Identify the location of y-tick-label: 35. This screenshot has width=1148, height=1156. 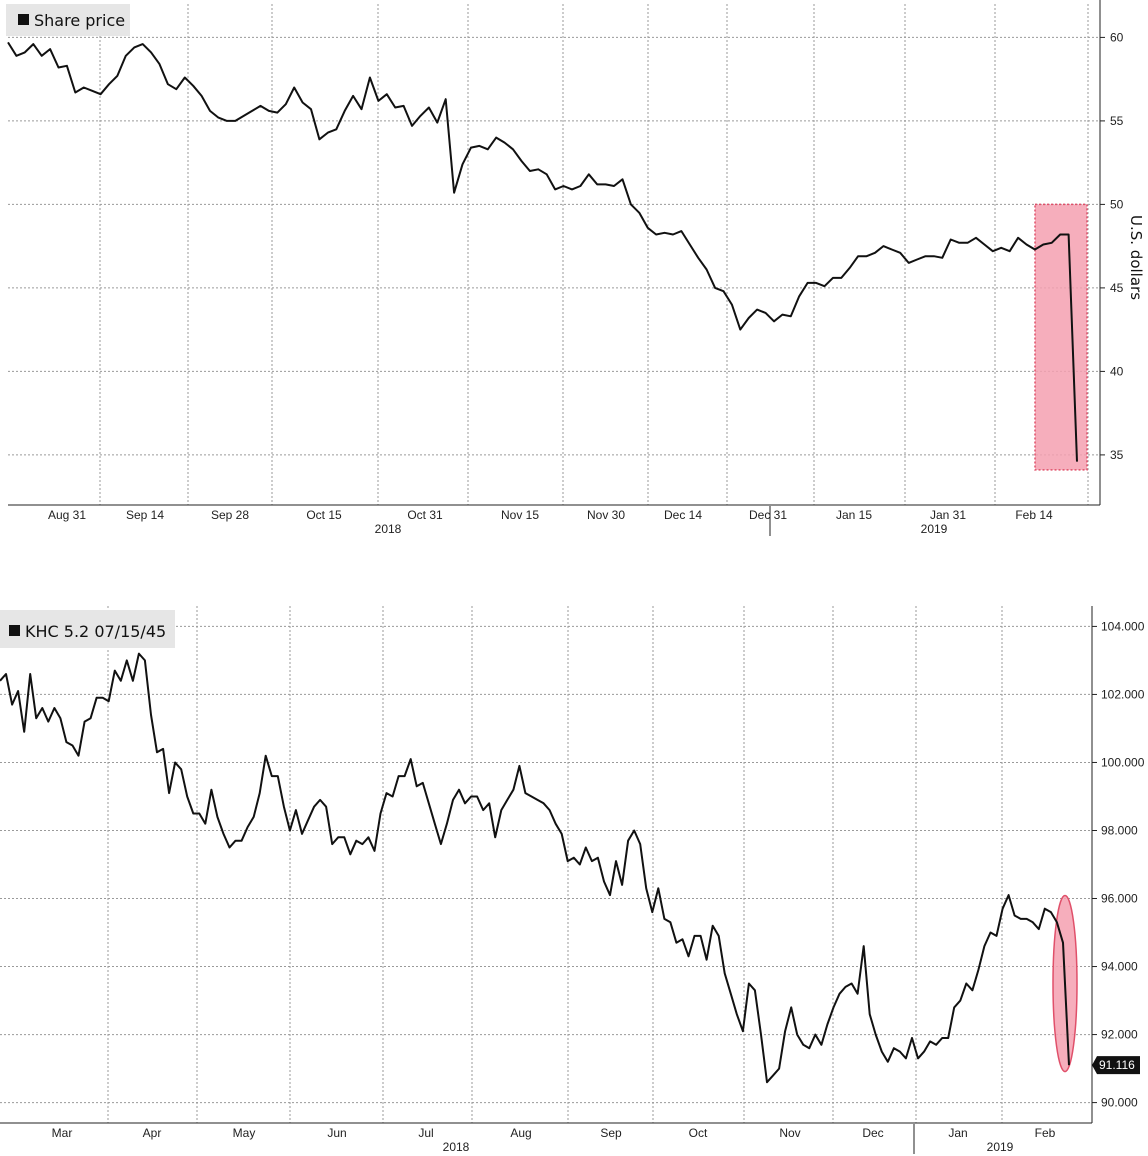
(1117, 455).